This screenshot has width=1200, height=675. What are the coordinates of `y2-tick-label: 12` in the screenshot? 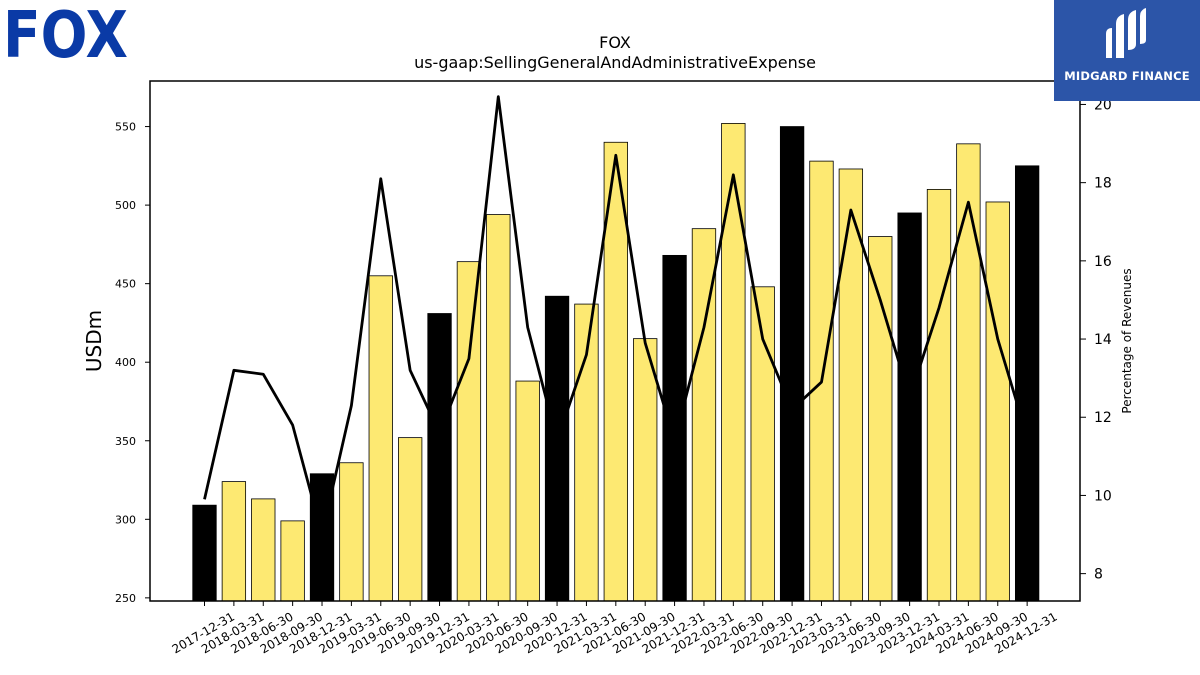 It's located at (1103, 418).